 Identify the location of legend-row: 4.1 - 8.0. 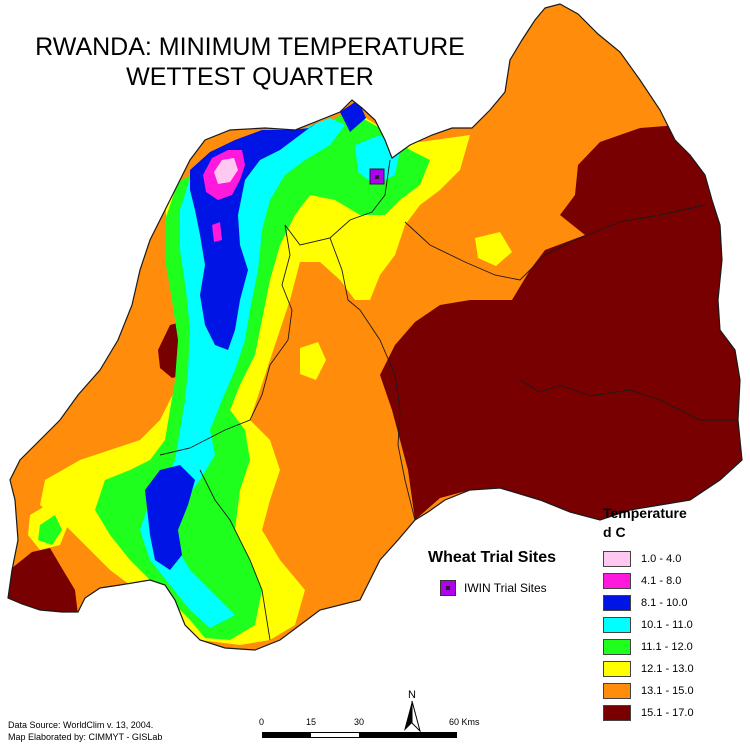
(648, 581).